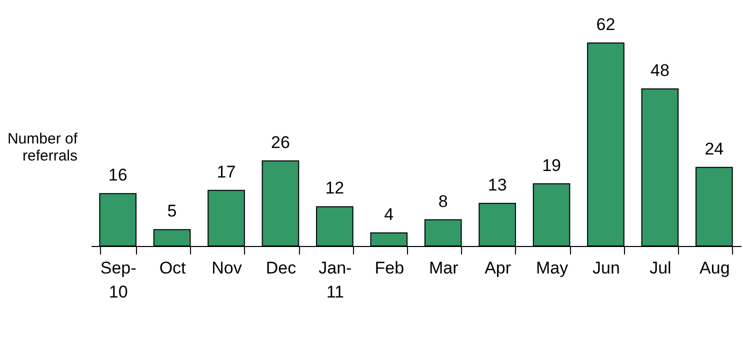 This screenshot has height=344, width=743. What do you see at coordinates (497, 184) in the screenshot?
I see `data-label: 13` at bounding box center [497, 184].